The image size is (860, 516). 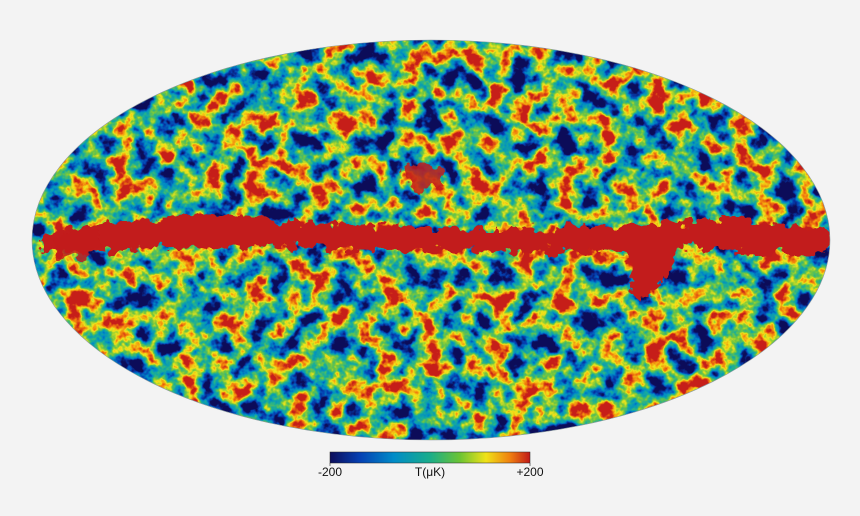 I want to click on galactic-plane, so click(x=435, y=258).